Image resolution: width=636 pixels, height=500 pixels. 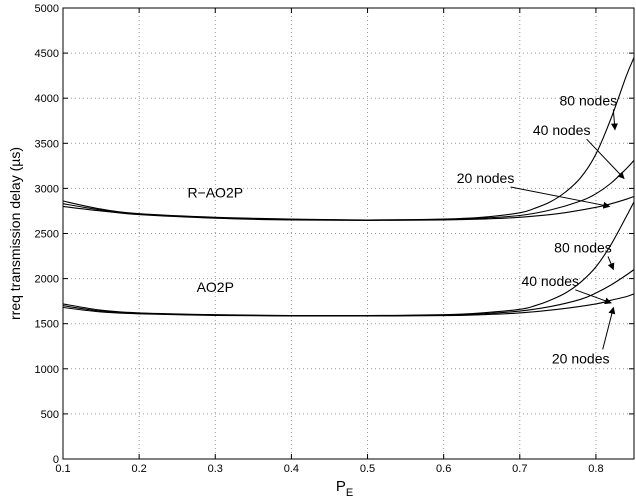 What do you see at coordinates (595, 469) in the screenshot?
I see `x-tick-label: 0.8` at bounding box center [595, 469].